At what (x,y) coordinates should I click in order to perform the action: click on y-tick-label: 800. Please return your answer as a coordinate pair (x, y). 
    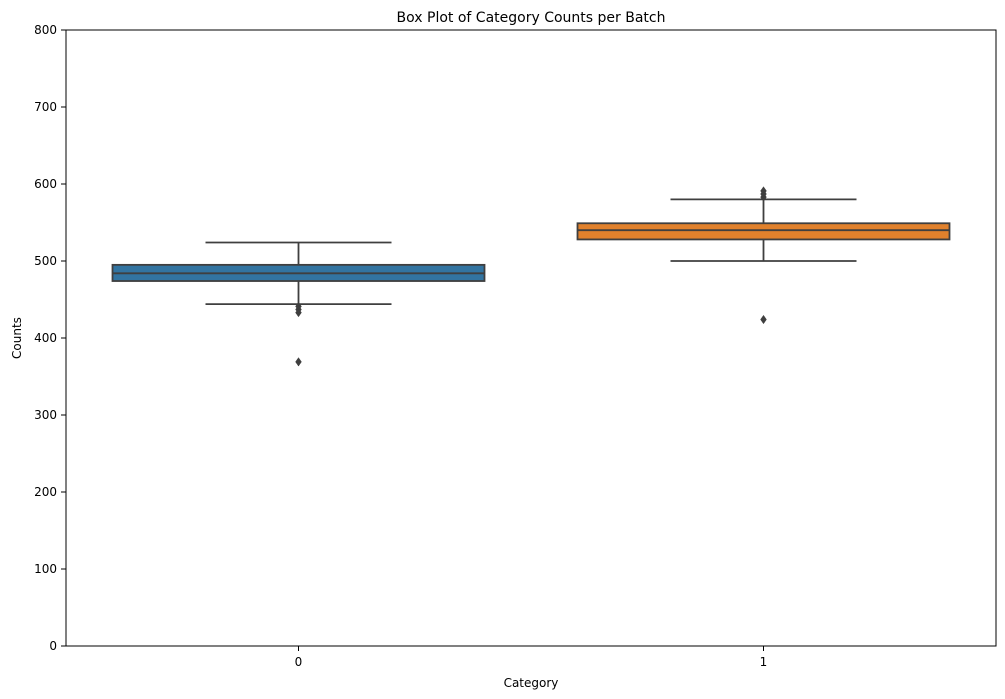
    Looking at the image, I should click on (45, 30).